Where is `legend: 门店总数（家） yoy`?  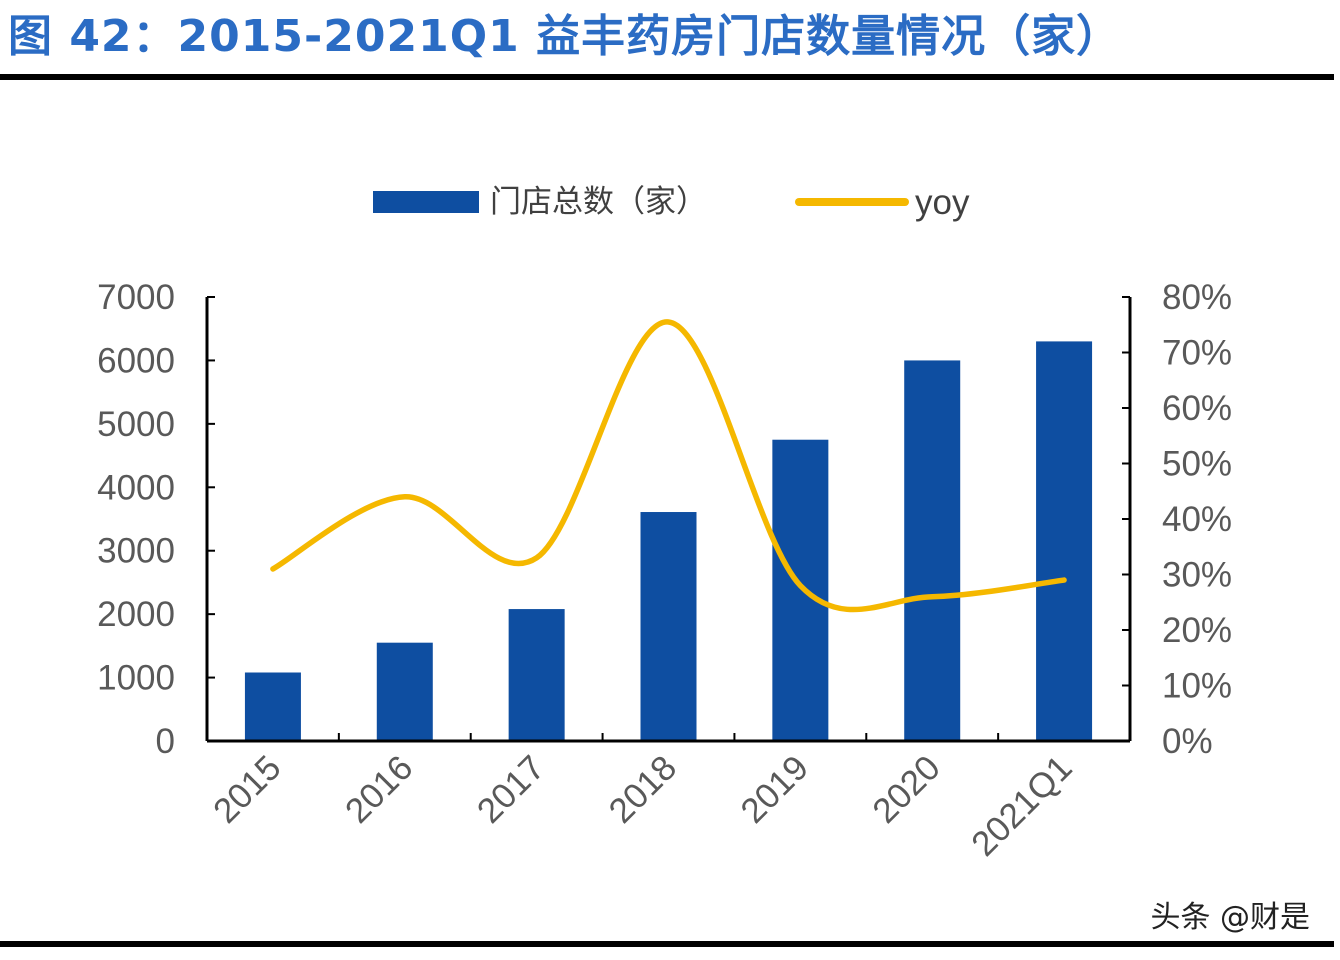 legend: 门店总数（家） yoy is located at coordinates (671, 202).